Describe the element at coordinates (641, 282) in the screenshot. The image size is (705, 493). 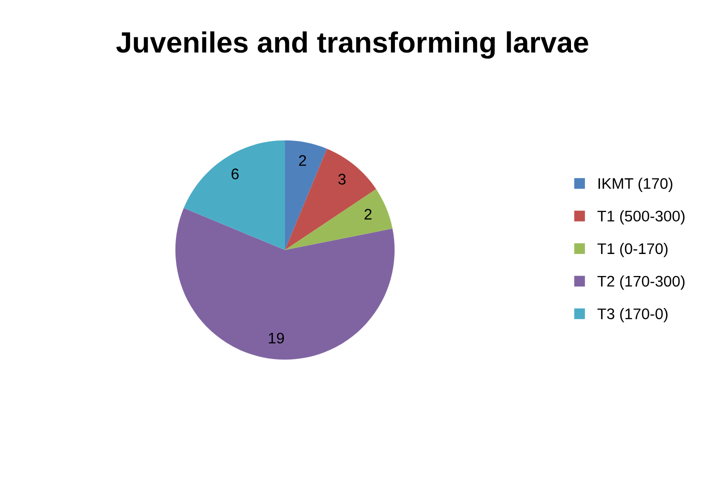
I see `legend-label: T2 (170-300)` at that location.